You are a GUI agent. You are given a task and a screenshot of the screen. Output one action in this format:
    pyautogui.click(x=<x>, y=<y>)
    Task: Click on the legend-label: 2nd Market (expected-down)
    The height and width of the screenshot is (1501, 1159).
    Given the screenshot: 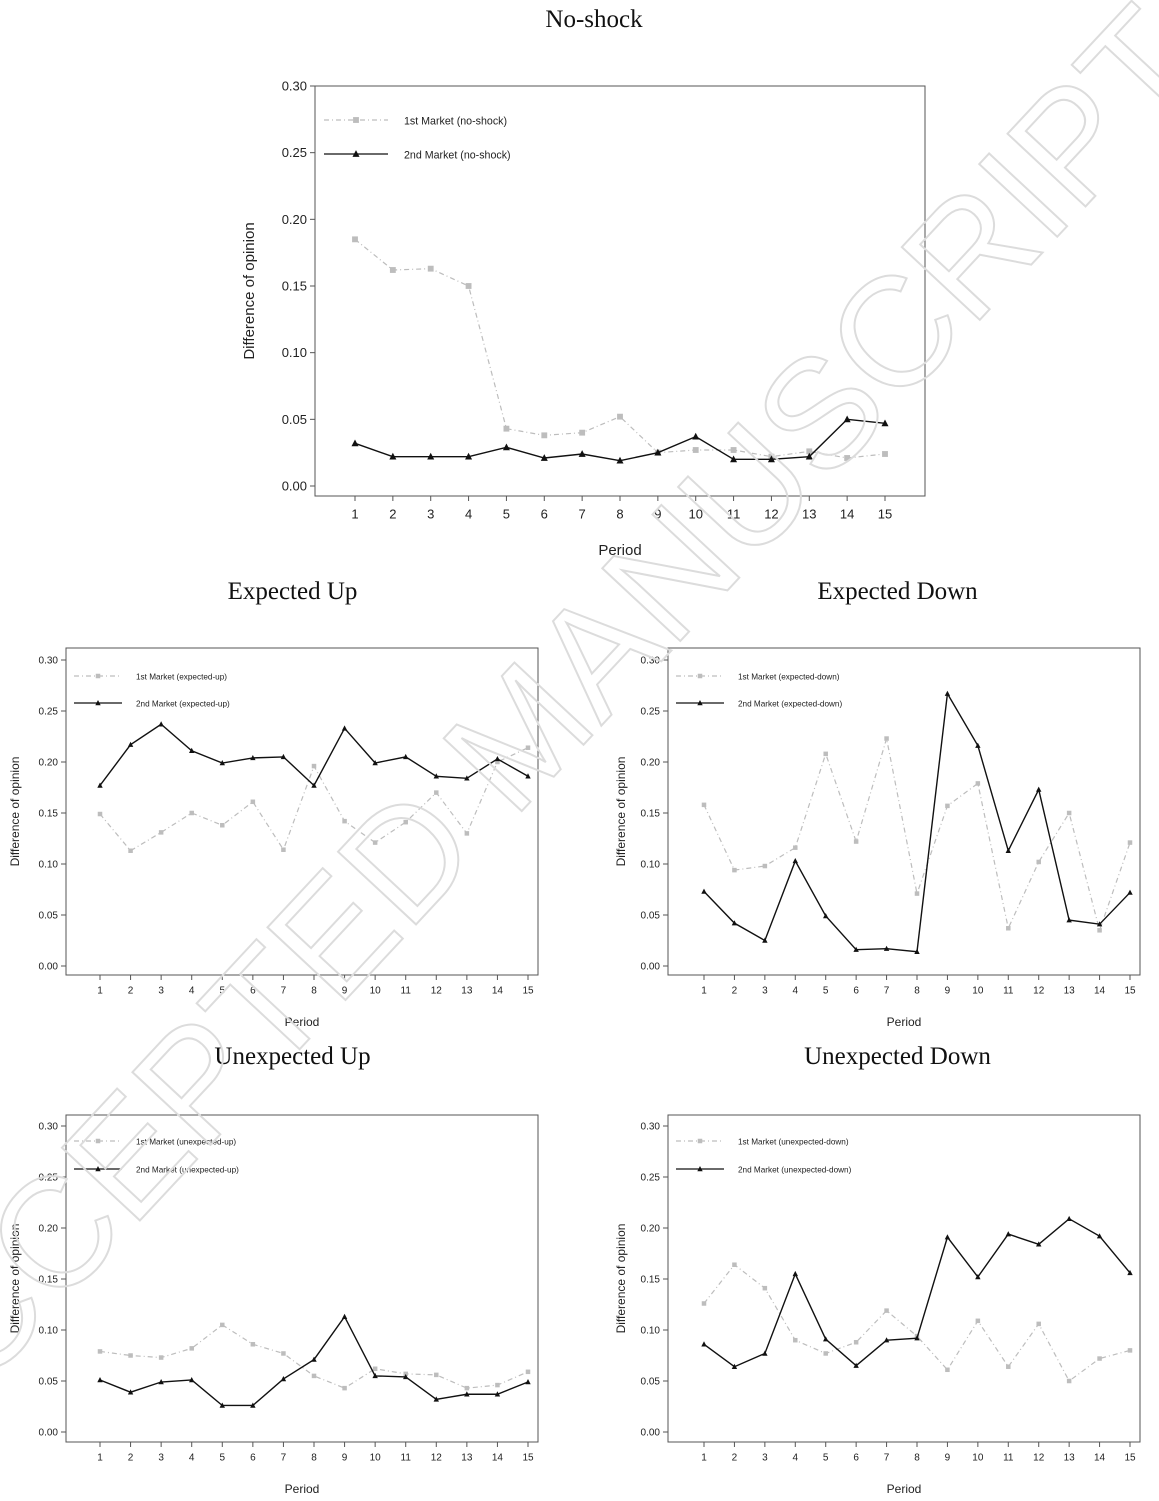 What is the action you would take?
    pyautogui.click(x=790, y=704)
    